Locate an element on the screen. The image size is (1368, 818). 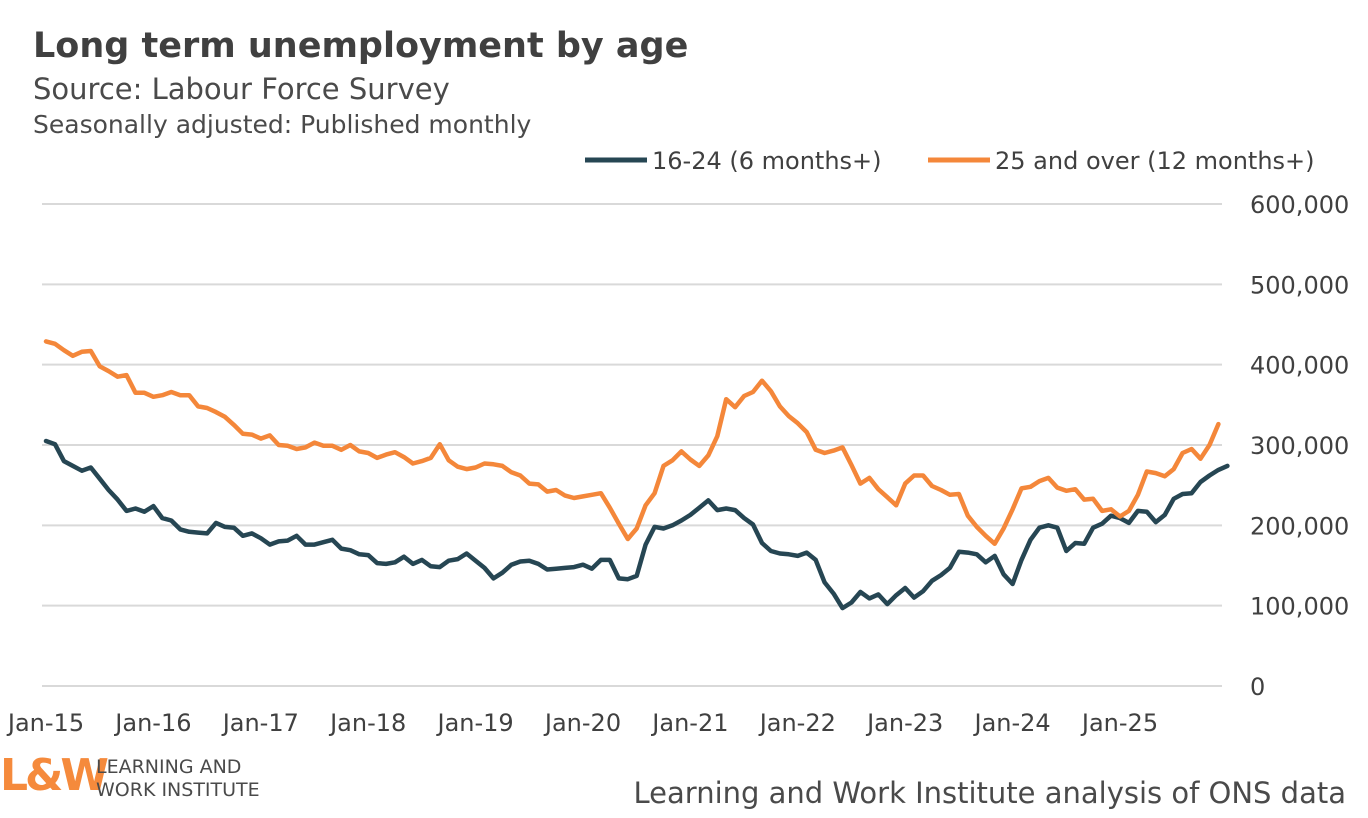
chart-subtitle: Source: Labour Force Survey is located at coordinates (241, 89).